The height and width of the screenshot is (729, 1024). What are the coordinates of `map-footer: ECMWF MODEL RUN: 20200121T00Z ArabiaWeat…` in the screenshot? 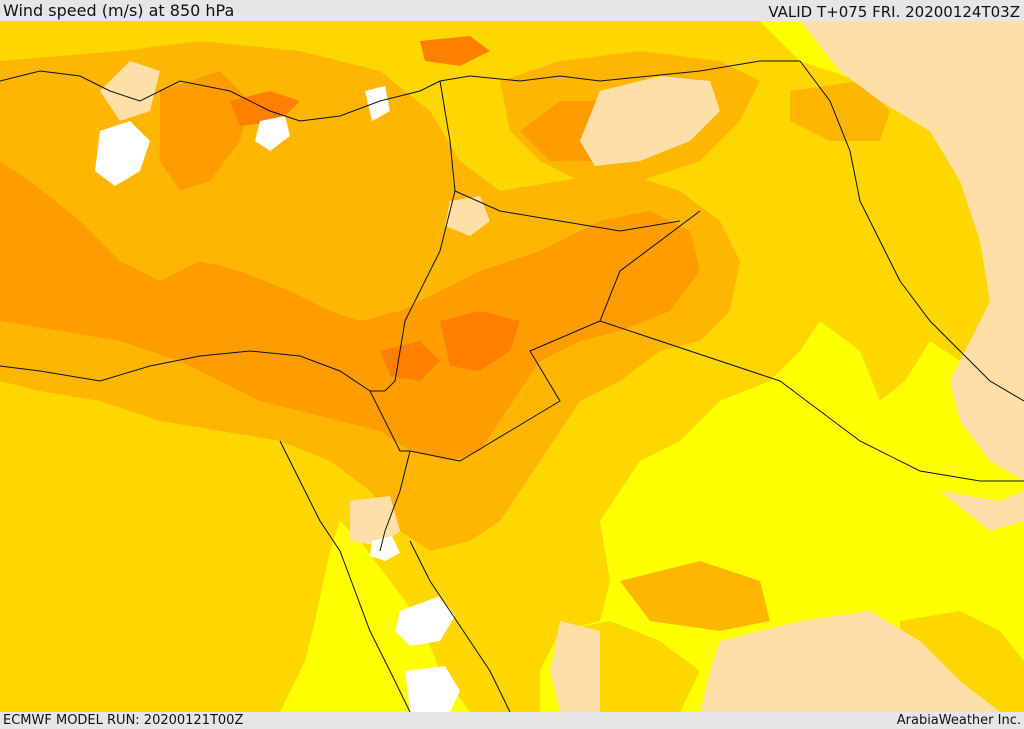 It's located at (512, 720).